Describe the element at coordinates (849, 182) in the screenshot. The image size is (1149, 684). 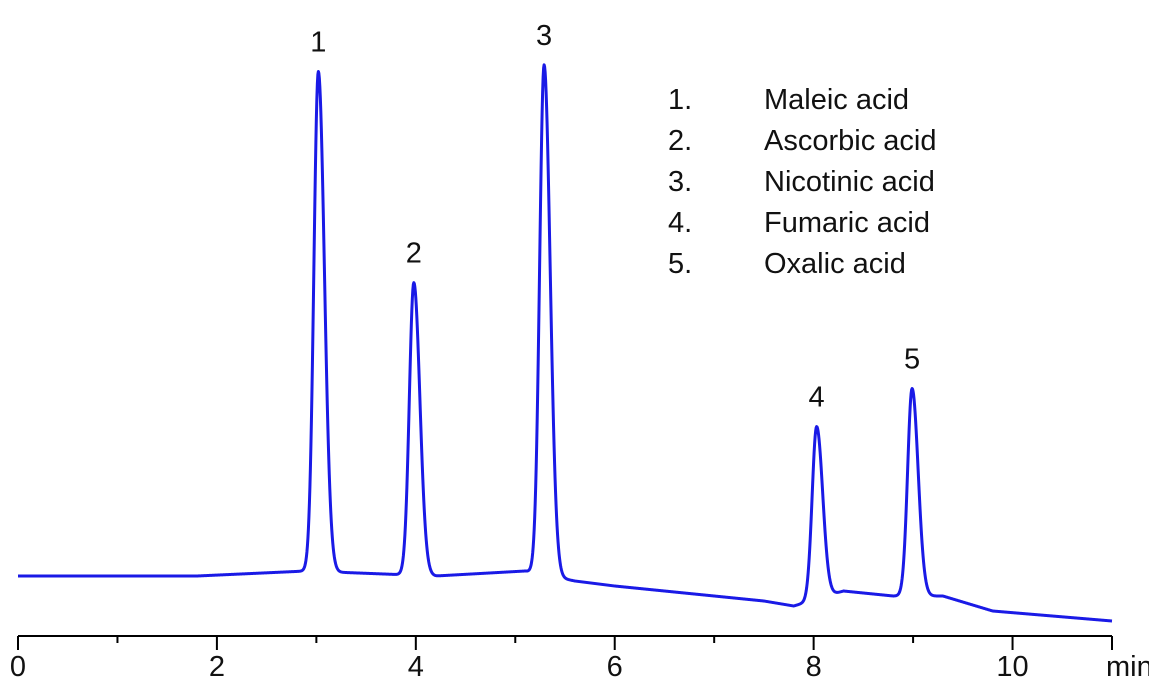
I see `legend-compound-name: Nicotinic acid` at that location.